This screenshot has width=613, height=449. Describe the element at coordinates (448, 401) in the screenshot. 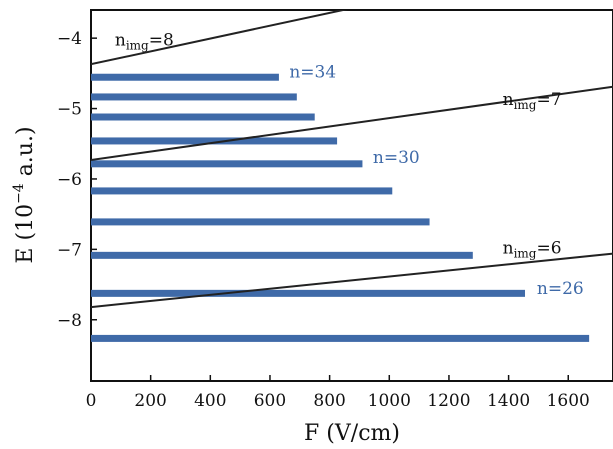

I see `x-tick-label-6: 1200` at that location.